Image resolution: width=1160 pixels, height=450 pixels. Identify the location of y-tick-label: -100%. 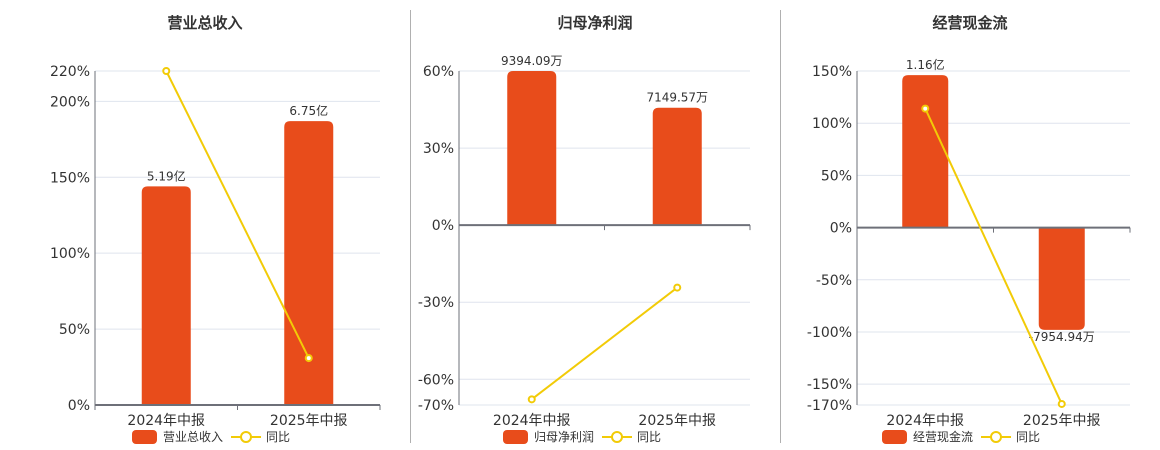
(829, 333).